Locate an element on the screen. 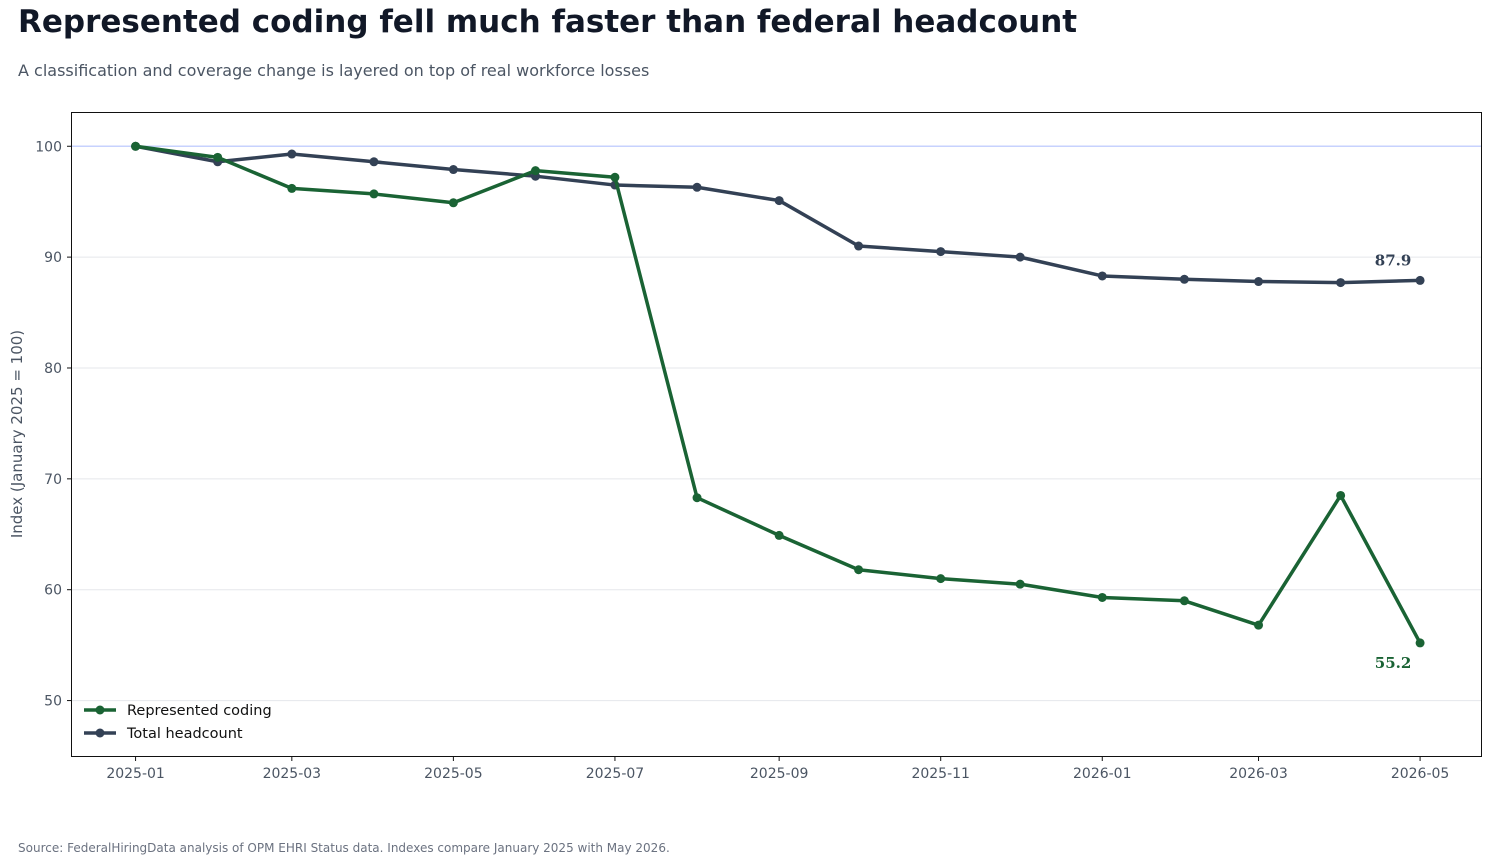 The height and width of the screenshot is (866, 1491). y-tick-label: 60 is located at coordinates (53, 591).